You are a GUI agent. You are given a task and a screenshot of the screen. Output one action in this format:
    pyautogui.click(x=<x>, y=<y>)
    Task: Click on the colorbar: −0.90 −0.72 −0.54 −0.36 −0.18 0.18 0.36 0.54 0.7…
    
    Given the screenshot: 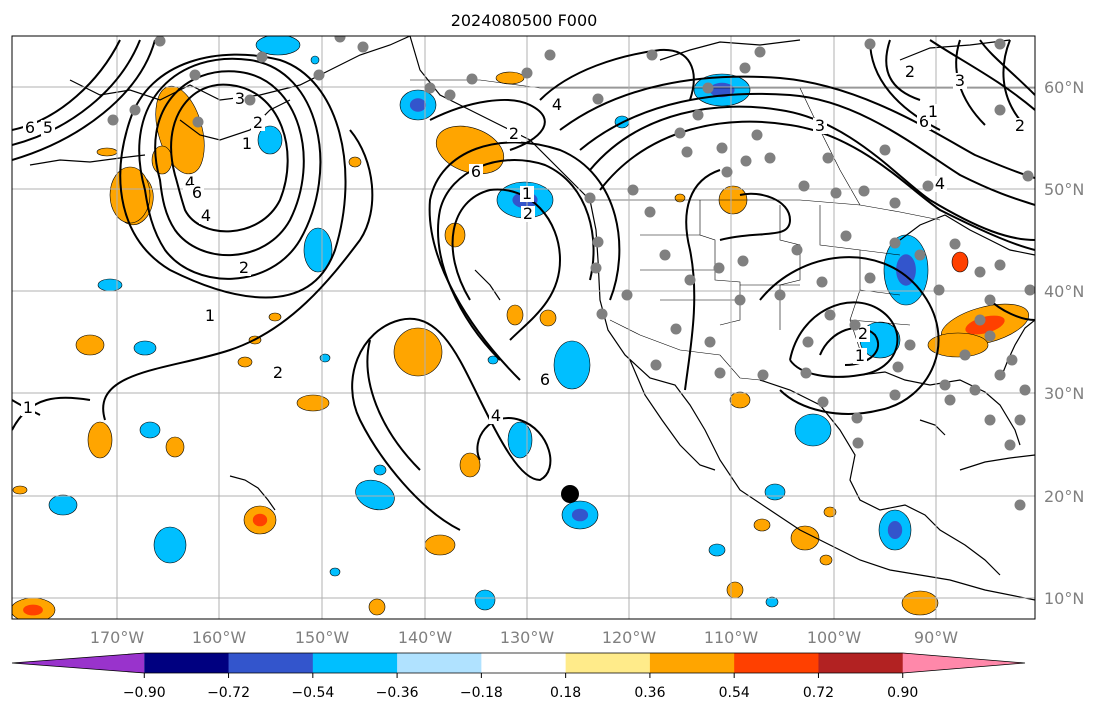 What is the action you would take?
    pyautogui.click(x=518, y=676)
    